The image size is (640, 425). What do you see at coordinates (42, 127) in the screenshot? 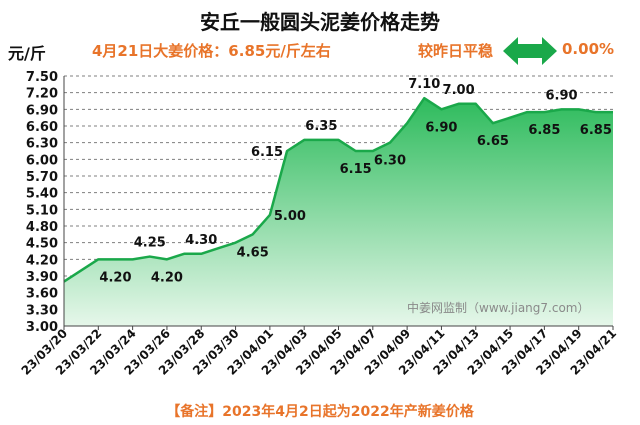
I see `y-tick-label: 6.60` at bounding box center [42, 127].